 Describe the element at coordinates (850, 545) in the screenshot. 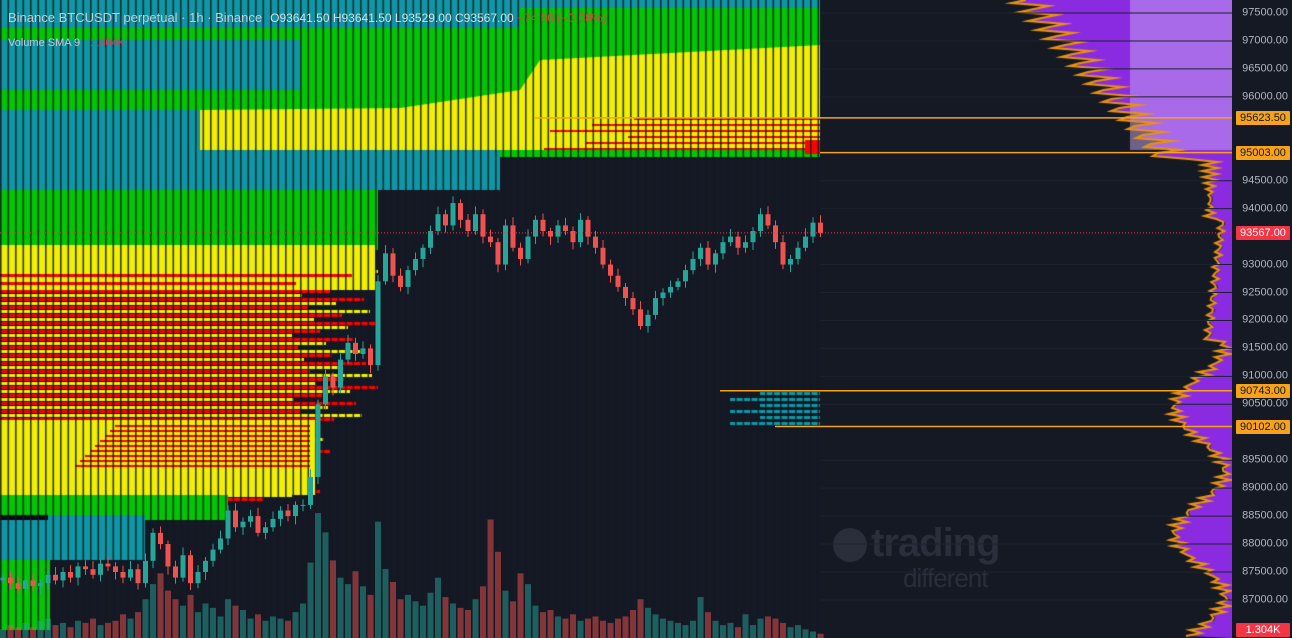

I see `logo-icon` at that location.